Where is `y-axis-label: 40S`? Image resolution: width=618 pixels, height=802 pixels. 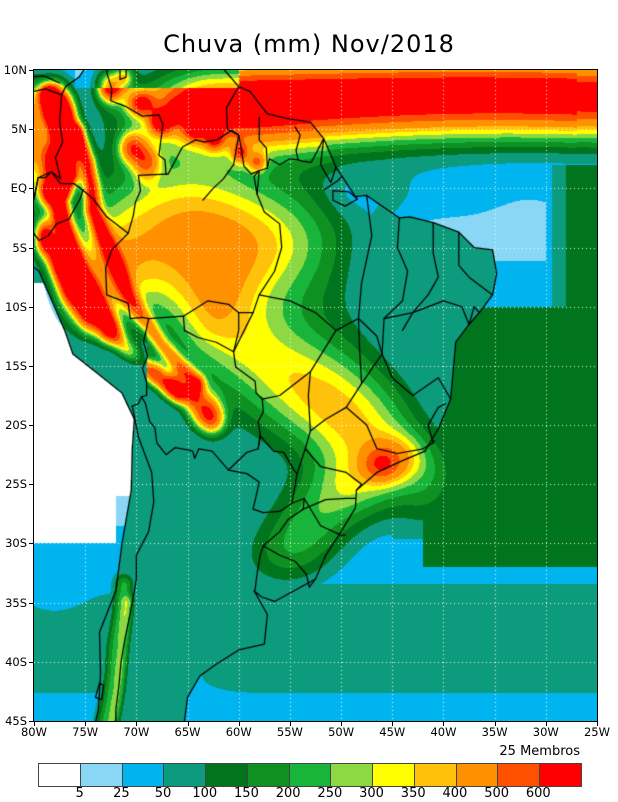
y-axis-label: 40S is located at coordinates (16, 661).